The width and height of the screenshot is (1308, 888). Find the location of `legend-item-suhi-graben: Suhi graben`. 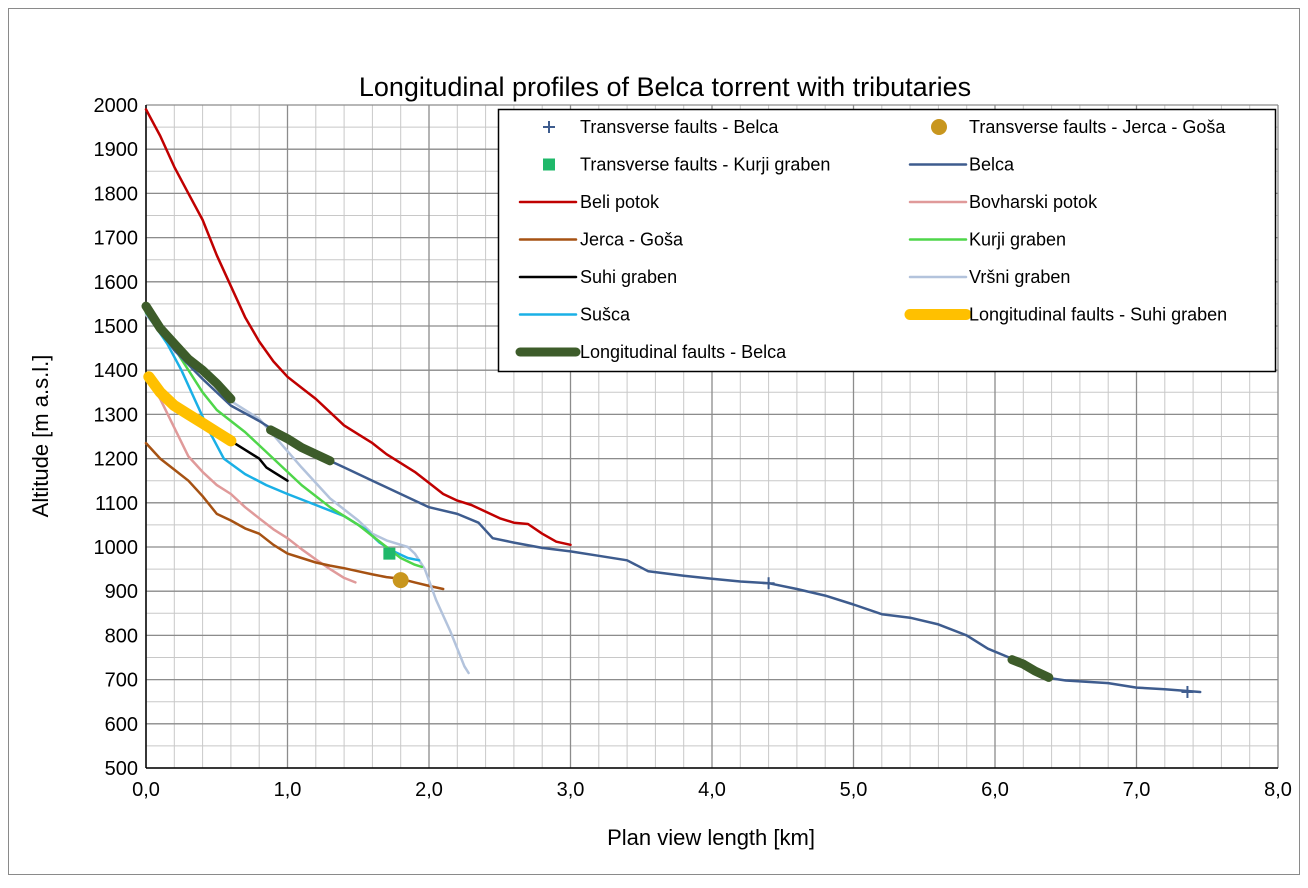

legend-item-suhi-graben: Suhi graben is located at coordinates (597, 277).